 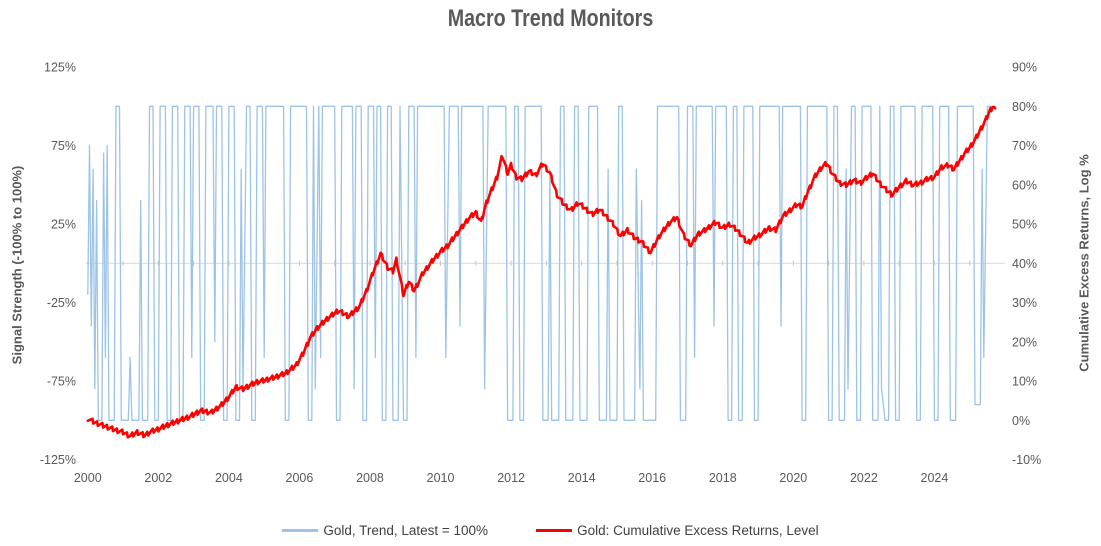 What do you see at coordinates (63, 225) in the screenshot?
I see `left-axis-tick-label: 25%` at bounding box center [63, 225].